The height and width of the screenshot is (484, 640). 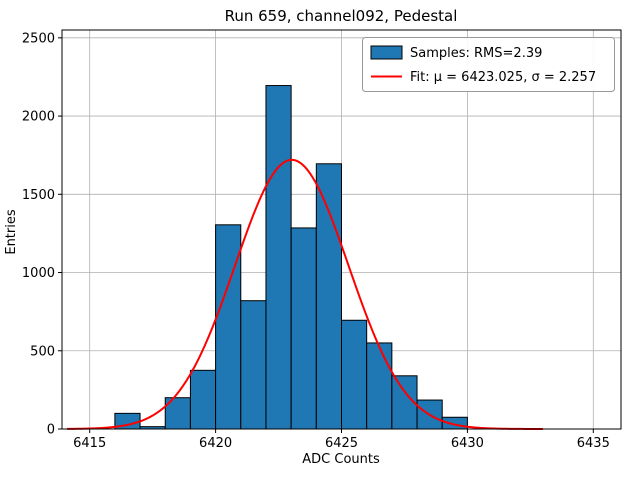 What do you see at coordinates (467, 443) in the screenshot?
I see `x-tick-label: 6430` at bounding box center [467, 443].